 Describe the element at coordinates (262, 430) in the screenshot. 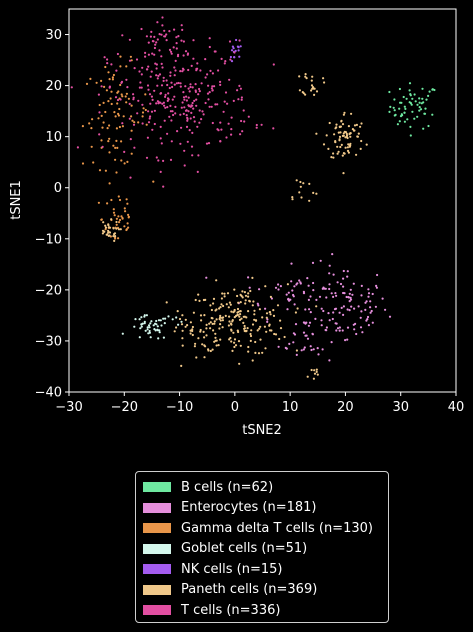

I see `x-axis-label: tSNE2` at that location.